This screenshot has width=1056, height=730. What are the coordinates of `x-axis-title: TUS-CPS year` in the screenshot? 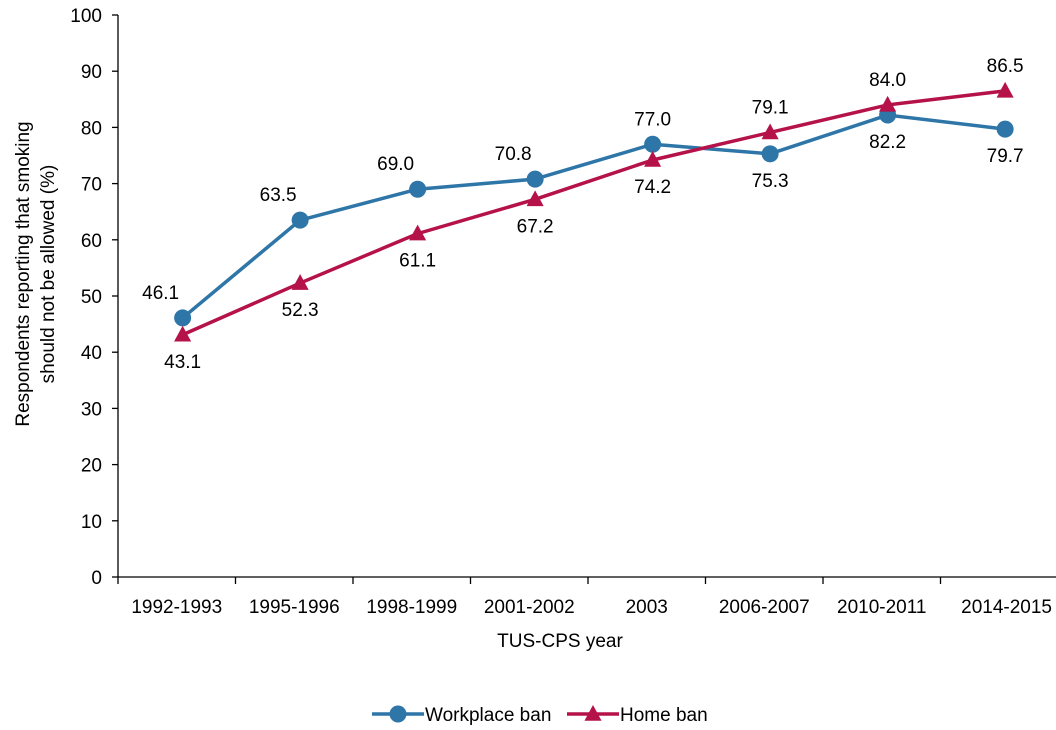 It's located at (560, 641).